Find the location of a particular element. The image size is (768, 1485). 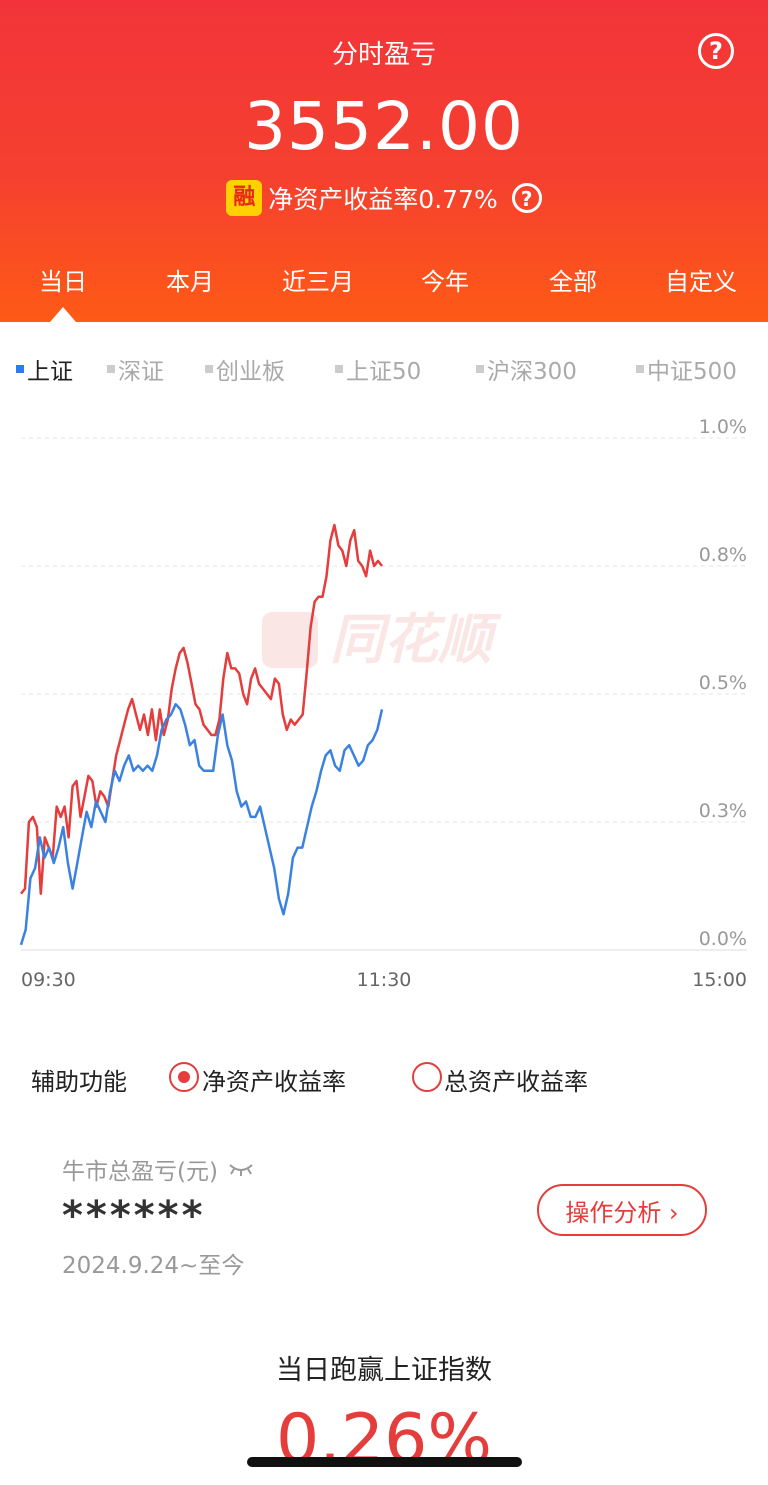

index-selector: 上证 深证 创业板 上证50 沪深300 中证500 is located at coordinates (384, 369).